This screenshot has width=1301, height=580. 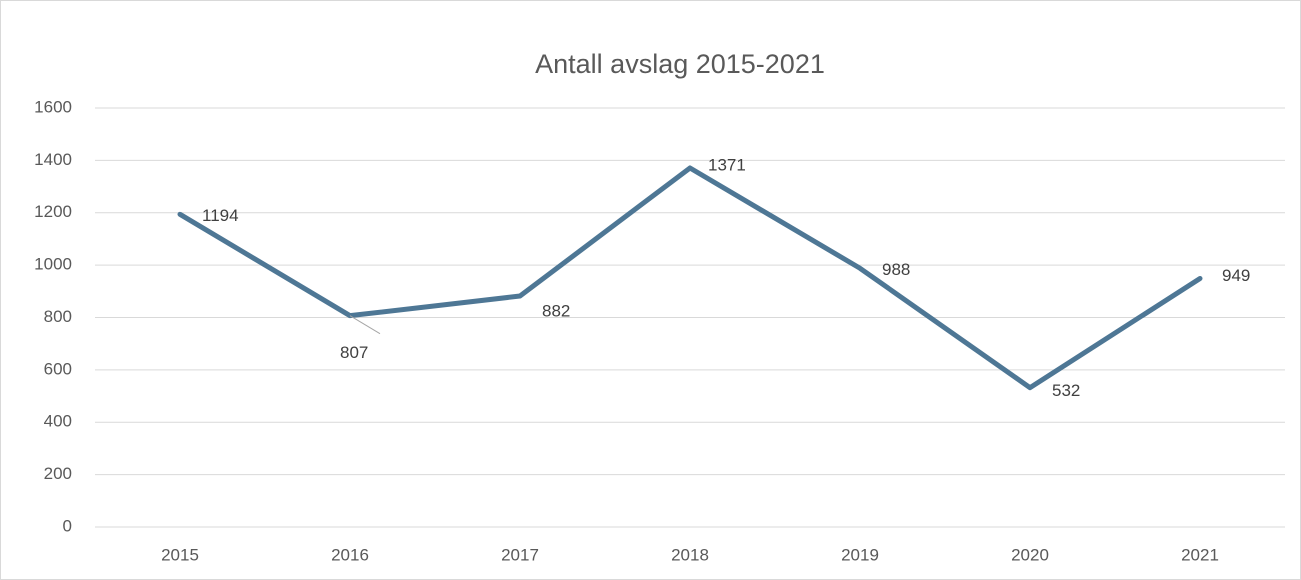 I want to click on x-tick-label: 2018, so click(x=690, y=554).